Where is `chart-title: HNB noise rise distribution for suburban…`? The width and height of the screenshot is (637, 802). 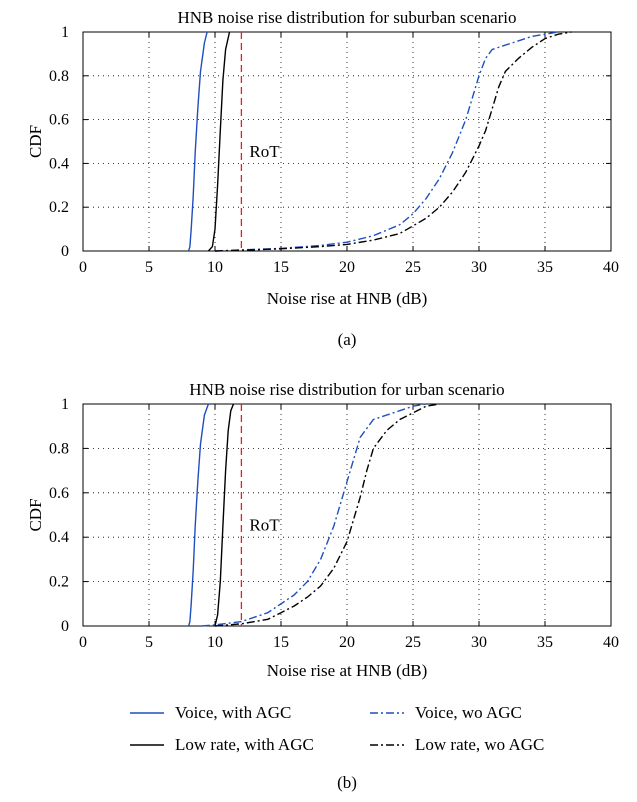 chart-title: HNB noise rise distribution for suburban… is located at coordinates (347, 17).